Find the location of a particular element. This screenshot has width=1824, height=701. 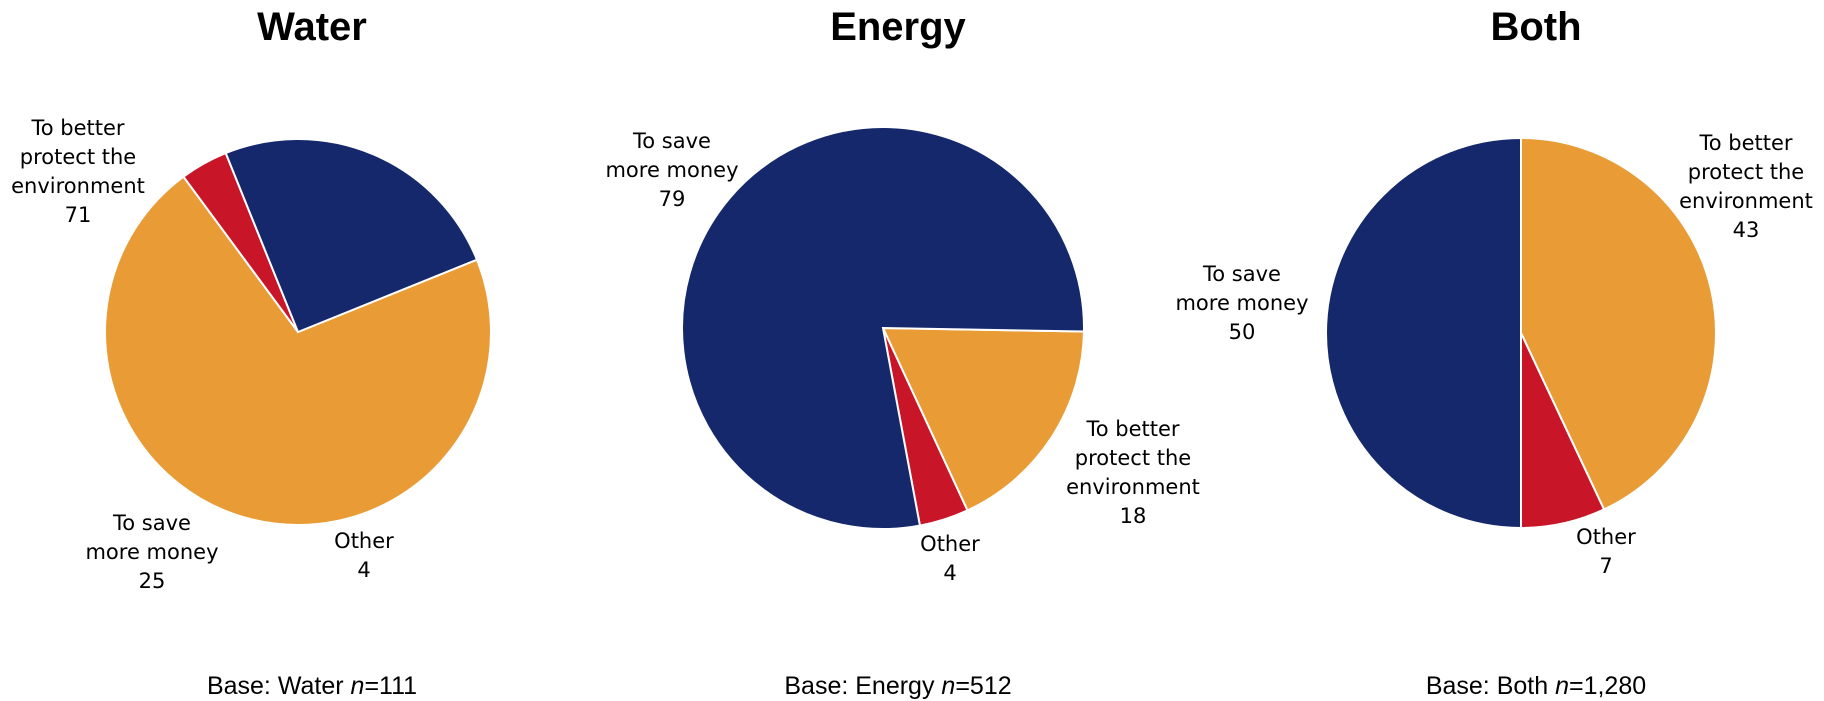

base-prefix: Base: Energy is located at coordinates (862, 686).